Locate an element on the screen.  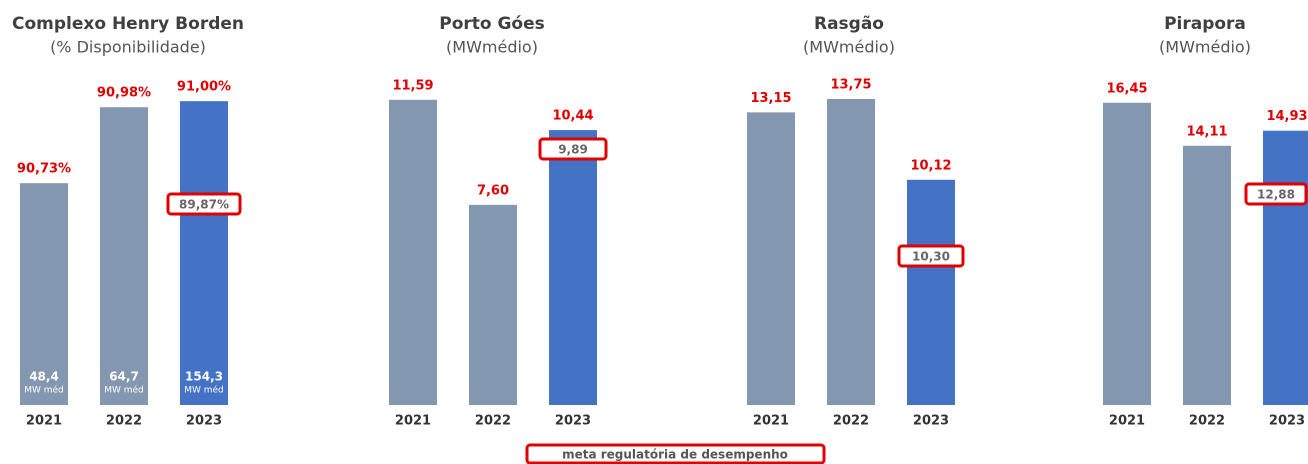
inner-label: 48,4 is located at coordinates (44, 377).